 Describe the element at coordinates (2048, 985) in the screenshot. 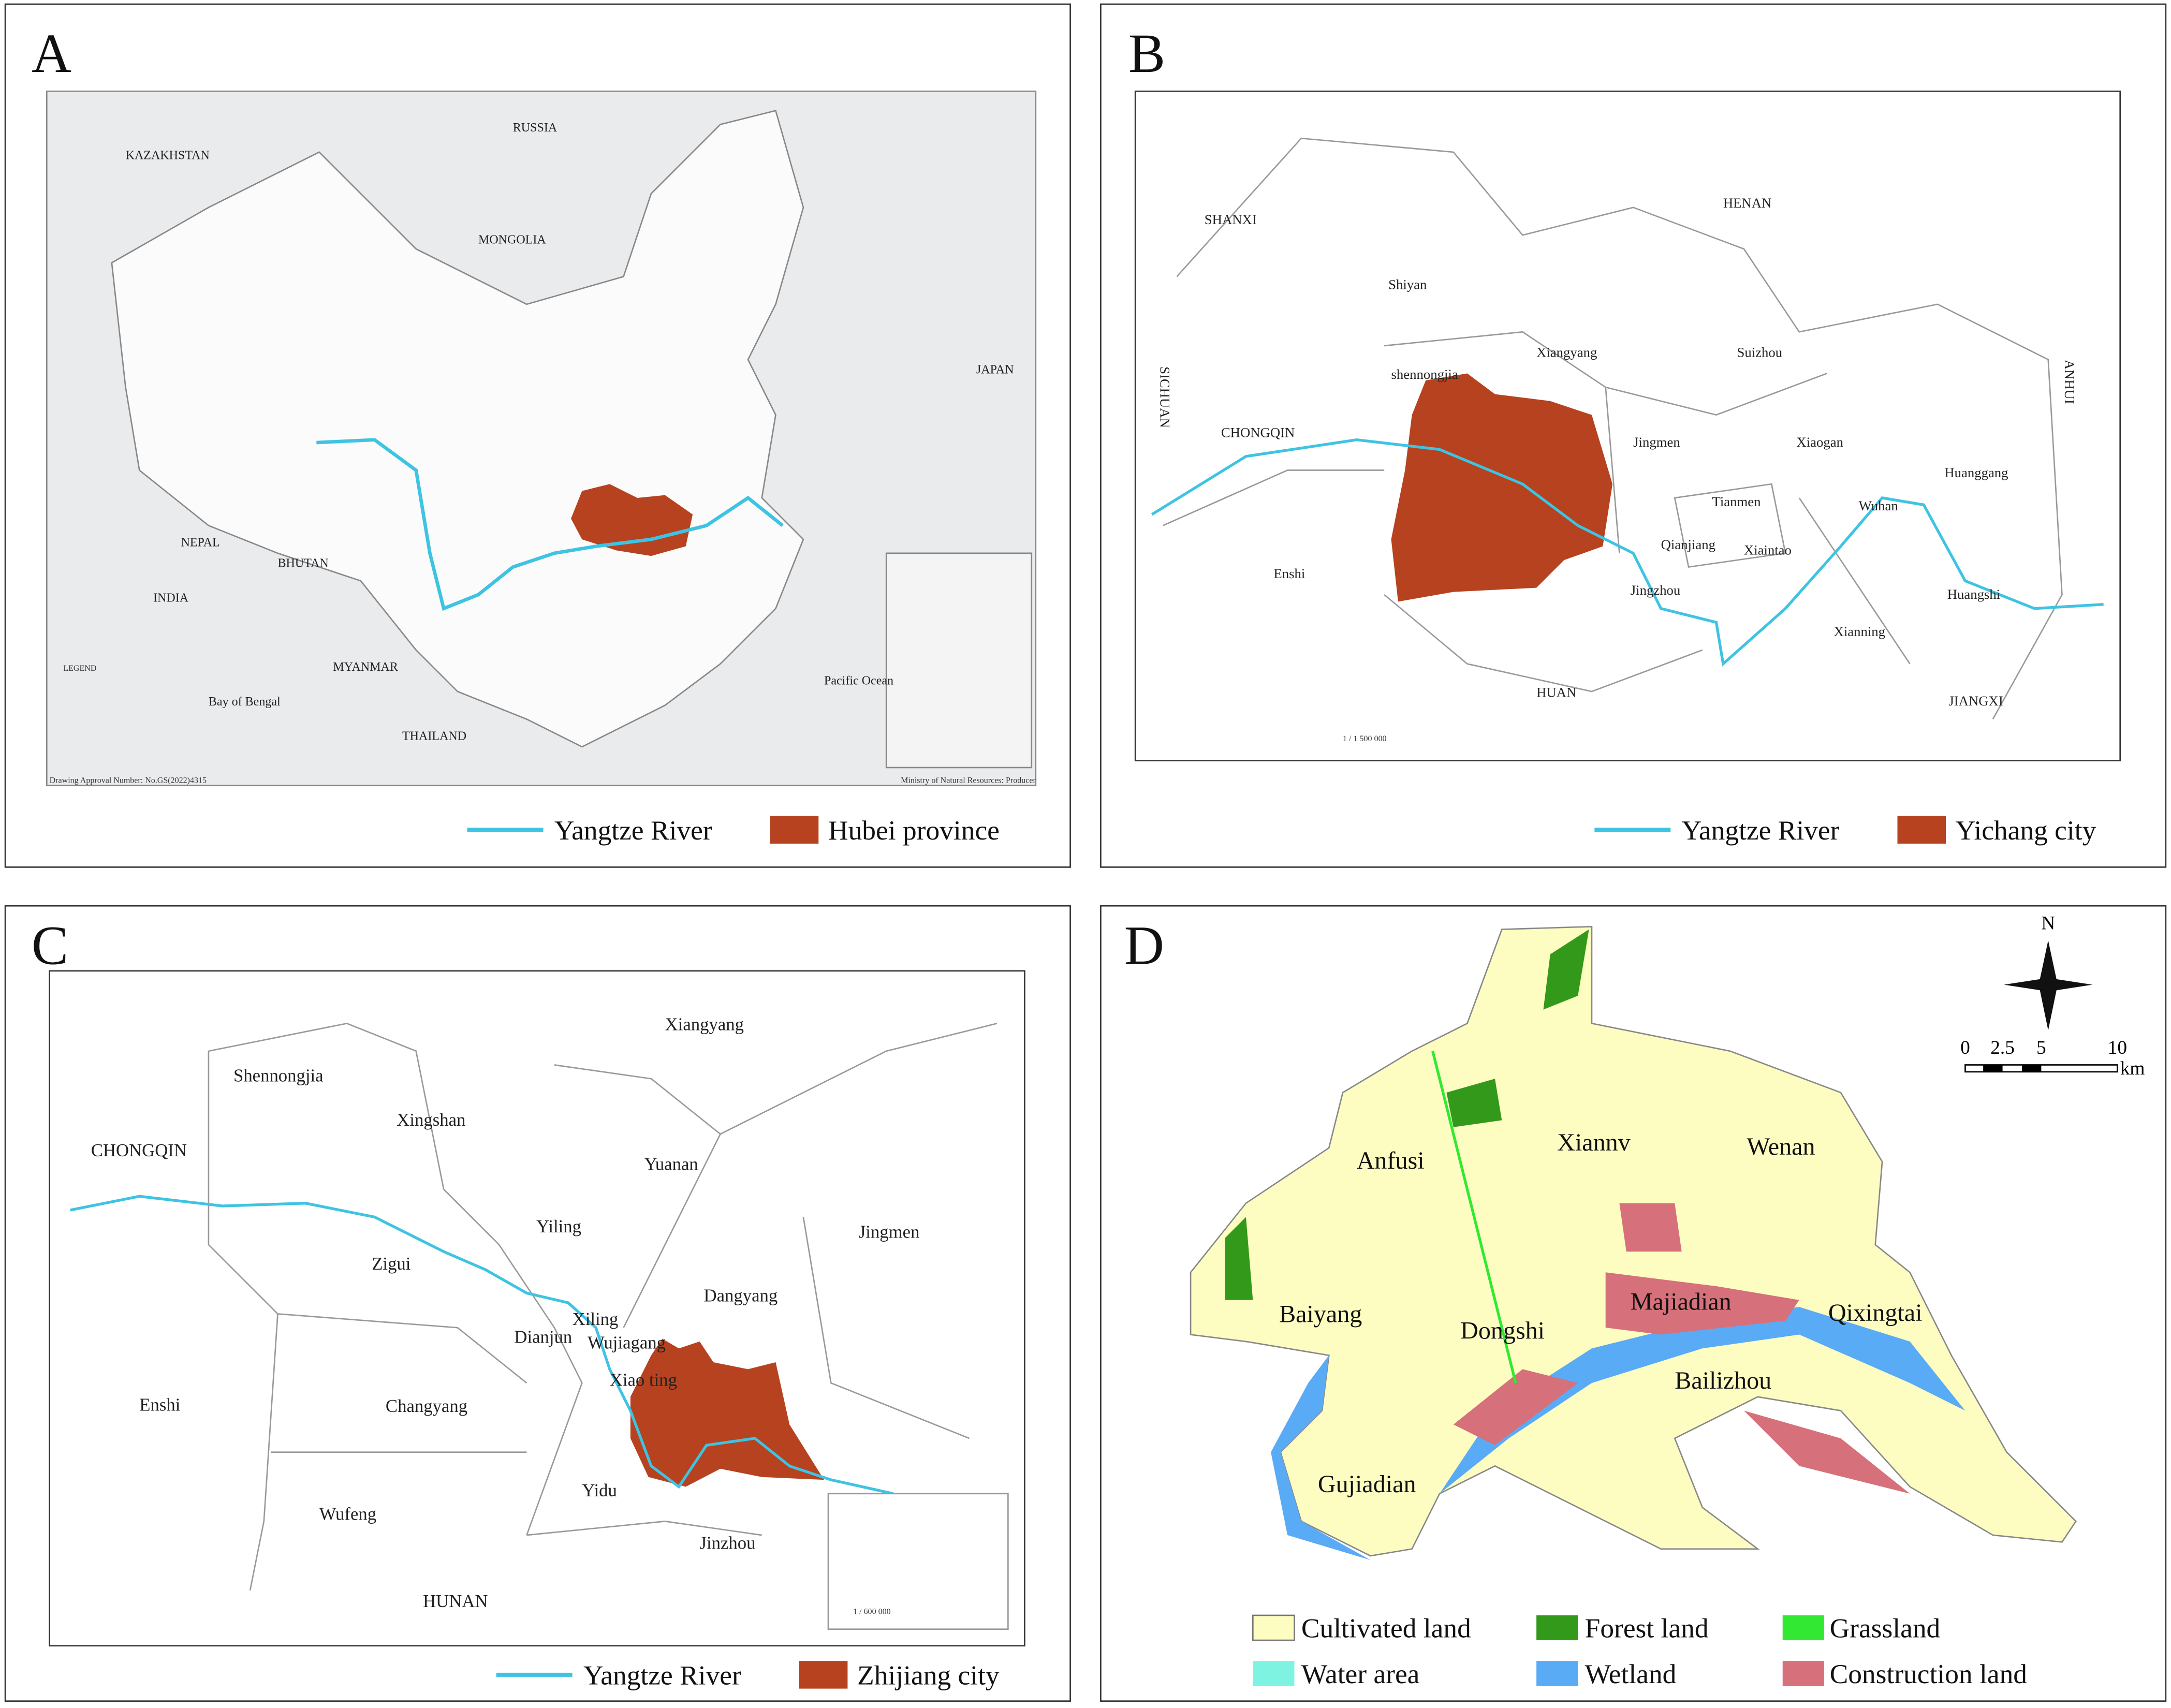

I see `compass` at that location.